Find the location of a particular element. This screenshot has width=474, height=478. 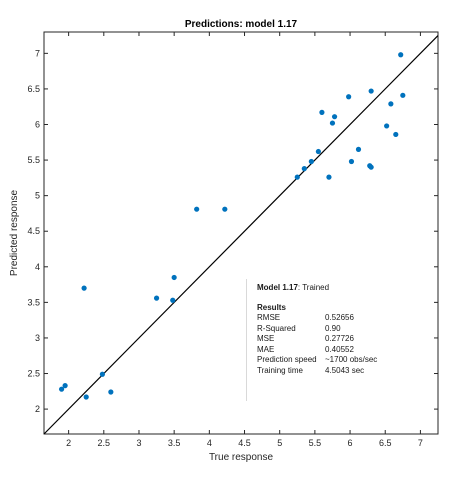

results-model-name: Model 1.17 is located at coordinates (277, 287).